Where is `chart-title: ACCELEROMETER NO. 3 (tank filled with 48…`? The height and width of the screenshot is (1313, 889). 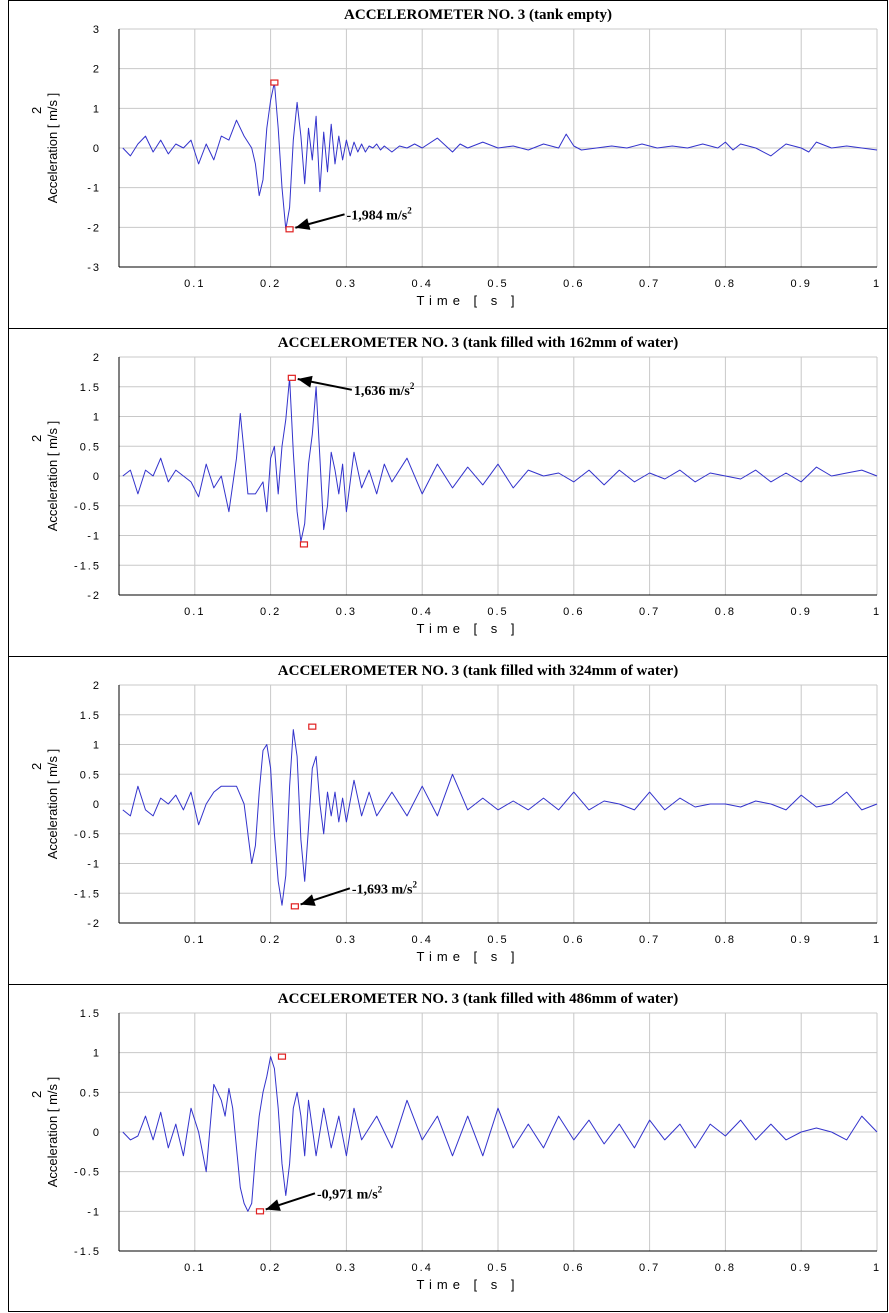 chart-title: ACCELEROMETER NO. 3 (tank filled with 48… is located at coordinates (478, 999).